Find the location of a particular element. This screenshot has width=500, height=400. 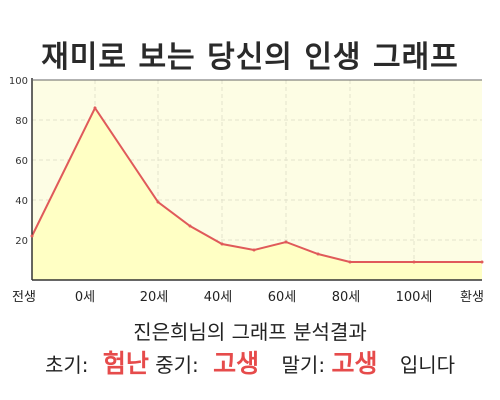

analysis-result: 초기: 험난 중기: 고생 말기: 고생 입니다 is located at coordinates (250, 362).